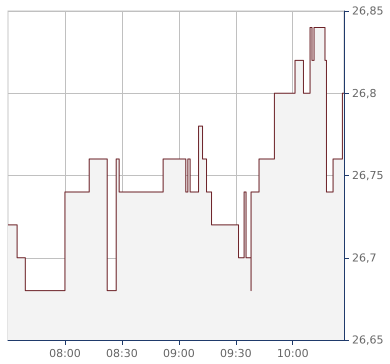 The height and width of the screenshot is (364, 390). I want to click on x-tick-label: 08:30, so click(122, 353).